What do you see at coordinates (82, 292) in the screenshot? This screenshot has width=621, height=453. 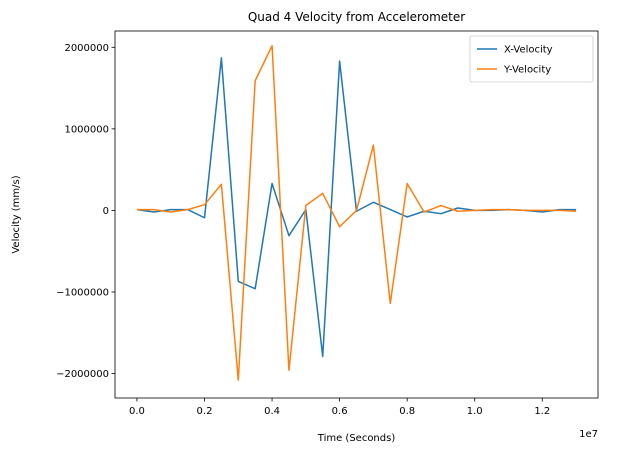 I see `y-tick-label: −1000000` at bounding box center [82, 292].